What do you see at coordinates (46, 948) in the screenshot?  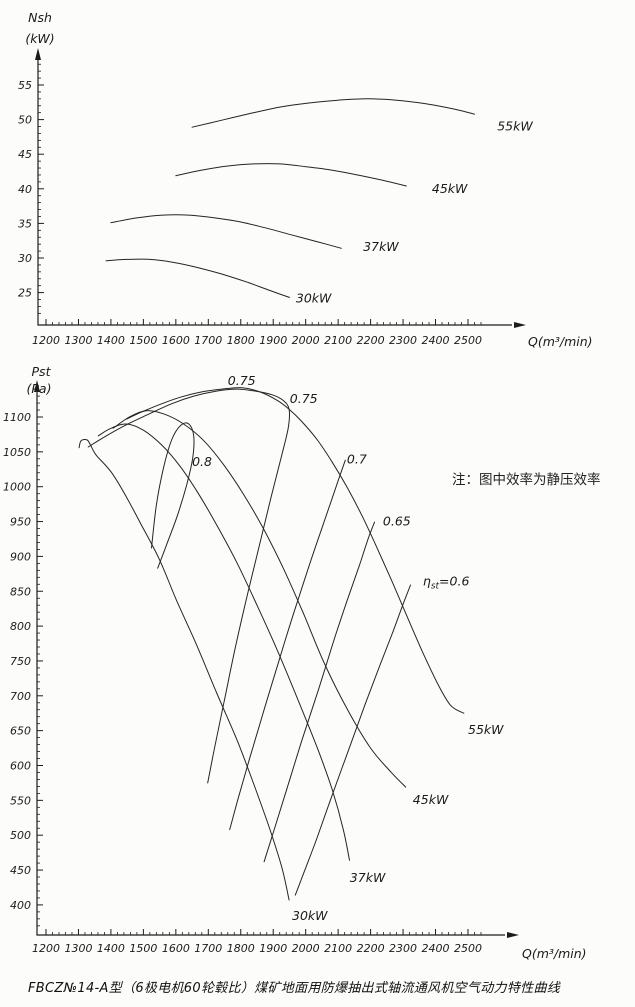 I see `pressure-x-tick-label: 1200` at bounding box center [46, 948].